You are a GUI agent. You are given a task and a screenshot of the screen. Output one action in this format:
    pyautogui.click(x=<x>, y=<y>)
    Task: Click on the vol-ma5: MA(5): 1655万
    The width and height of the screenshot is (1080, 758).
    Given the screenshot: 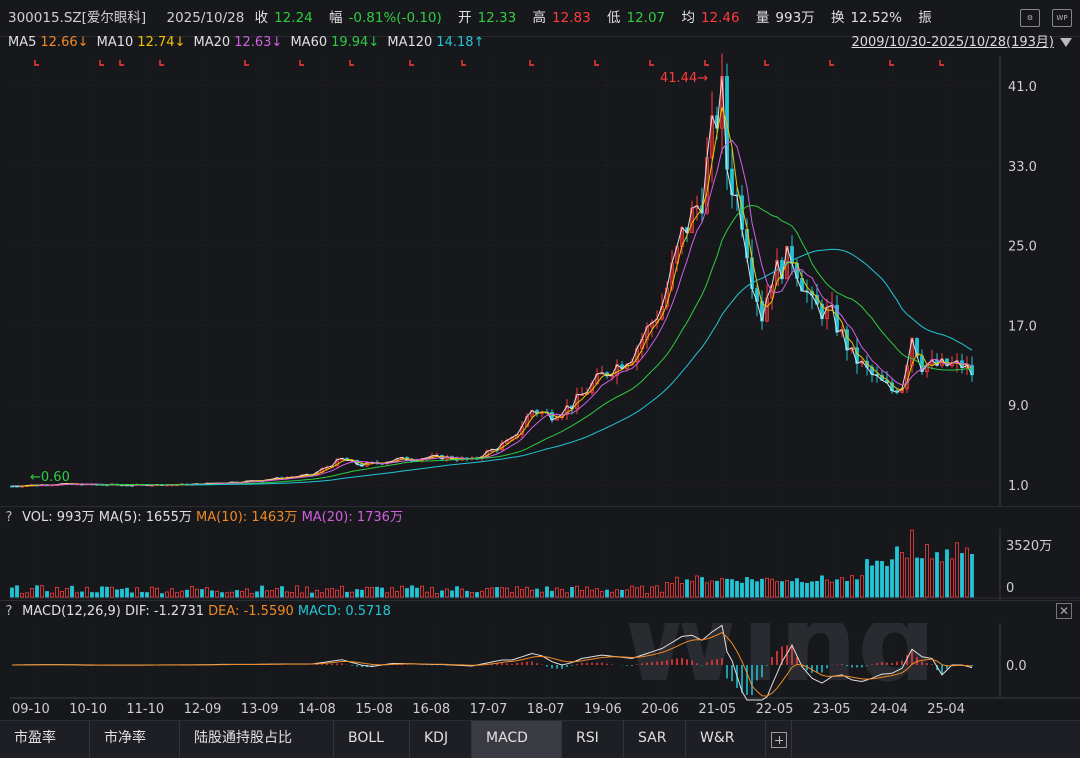 What is the action you would take?
    pyautogui.click(x=145, y=517)
    